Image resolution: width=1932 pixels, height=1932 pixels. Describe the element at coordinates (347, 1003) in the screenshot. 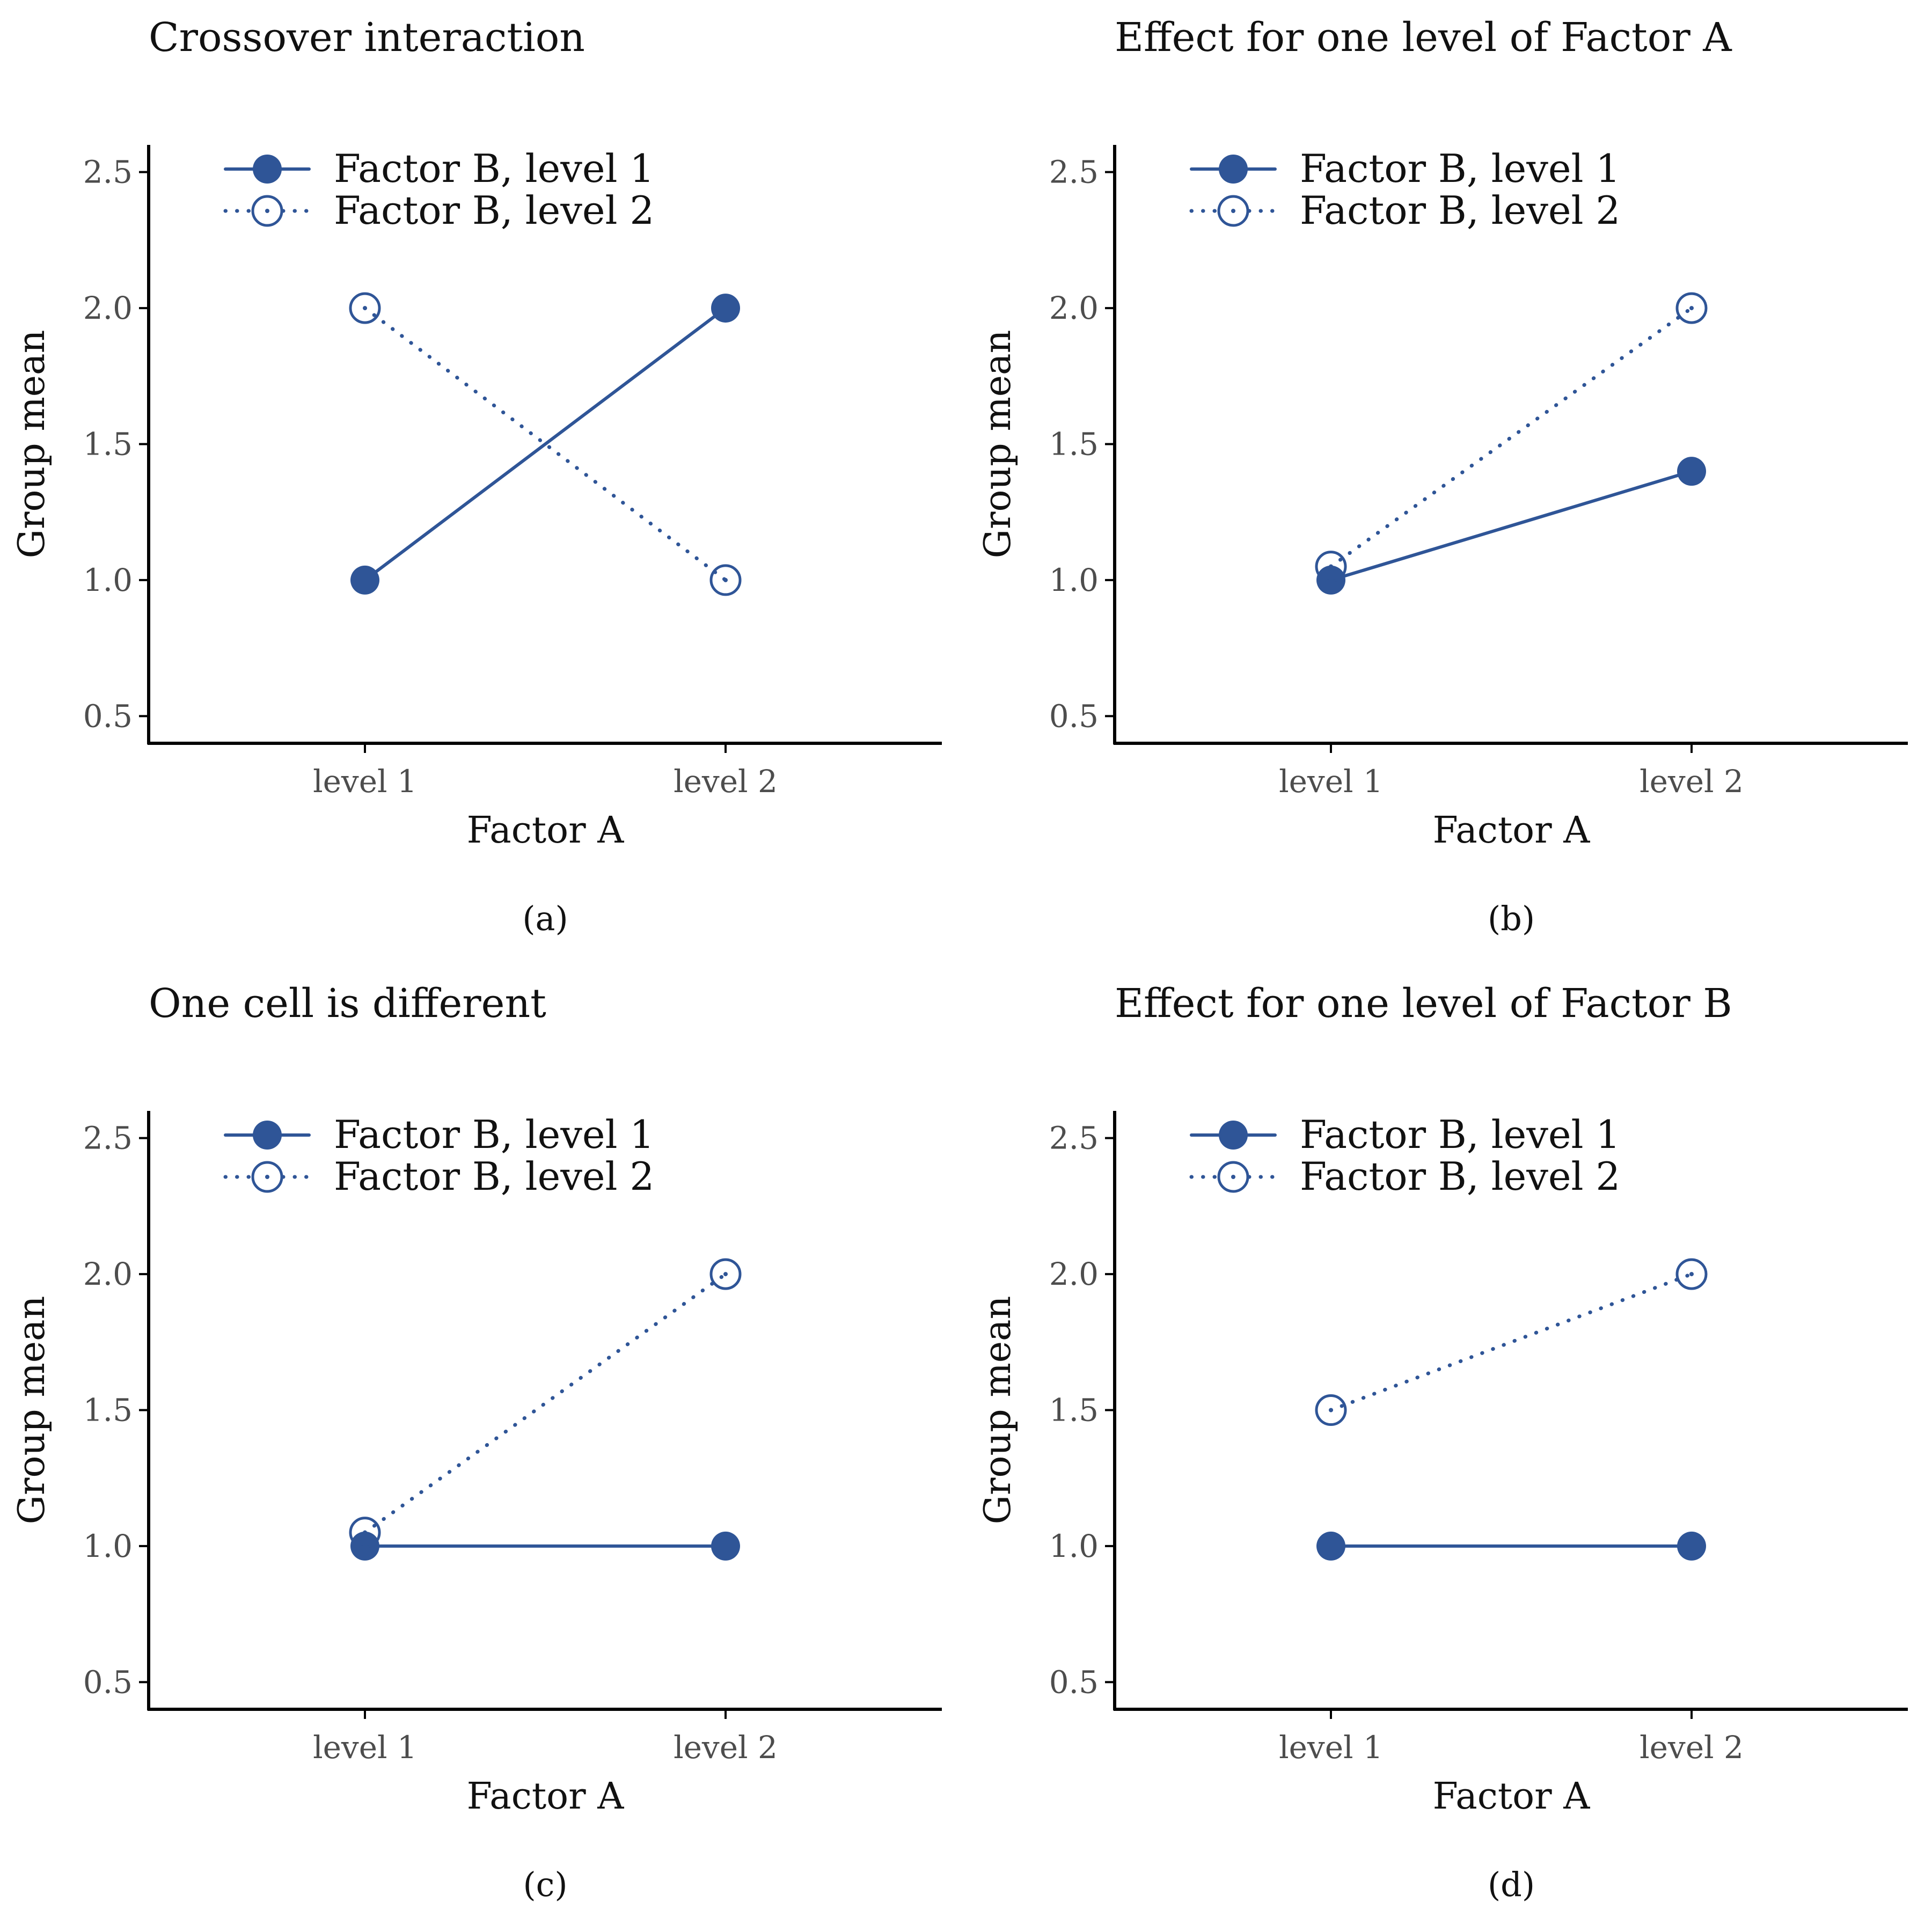

I see `chart-title: One cell is different` at that location.